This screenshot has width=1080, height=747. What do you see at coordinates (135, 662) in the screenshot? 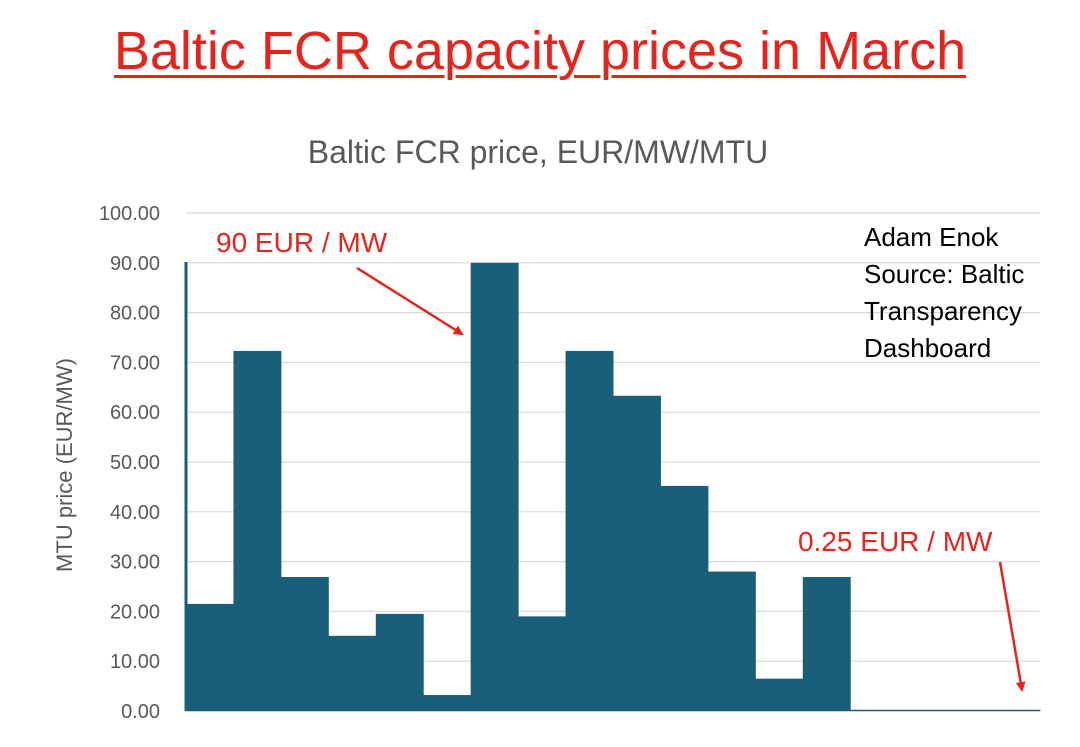
I see `y-tick-label: 10.00` at bounding box center [135, 662].